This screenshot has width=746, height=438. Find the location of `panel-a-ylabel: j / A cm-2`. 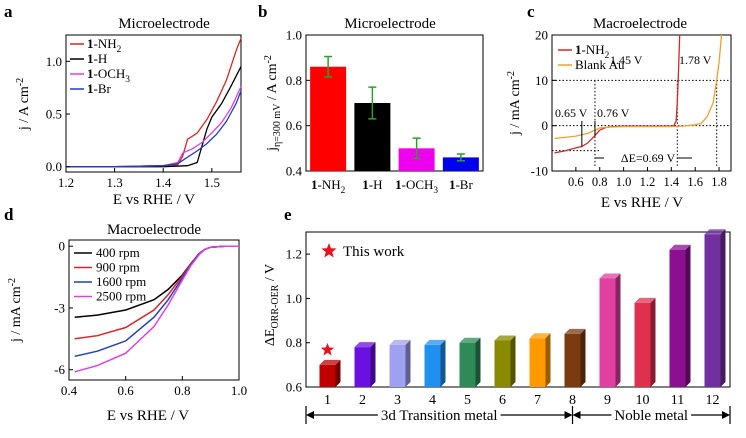

panel-a-ylabel: j / A cm-2 is located at coordinates (23, 104).